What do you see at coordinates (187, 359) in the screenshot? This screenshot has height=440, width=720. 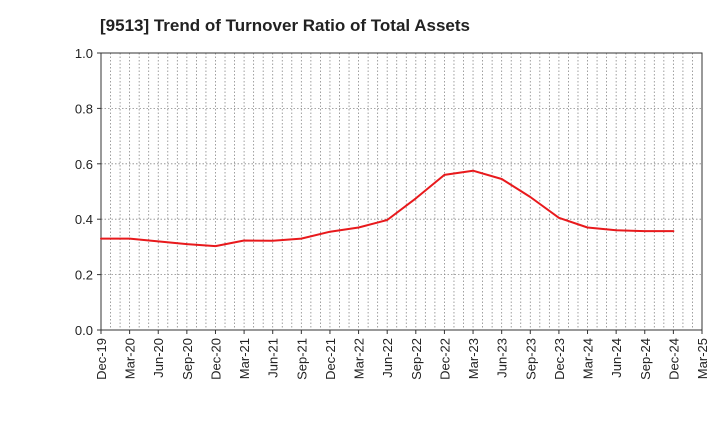 I see `x-tick-label: Sep-20` at bounding box center [187, 359].